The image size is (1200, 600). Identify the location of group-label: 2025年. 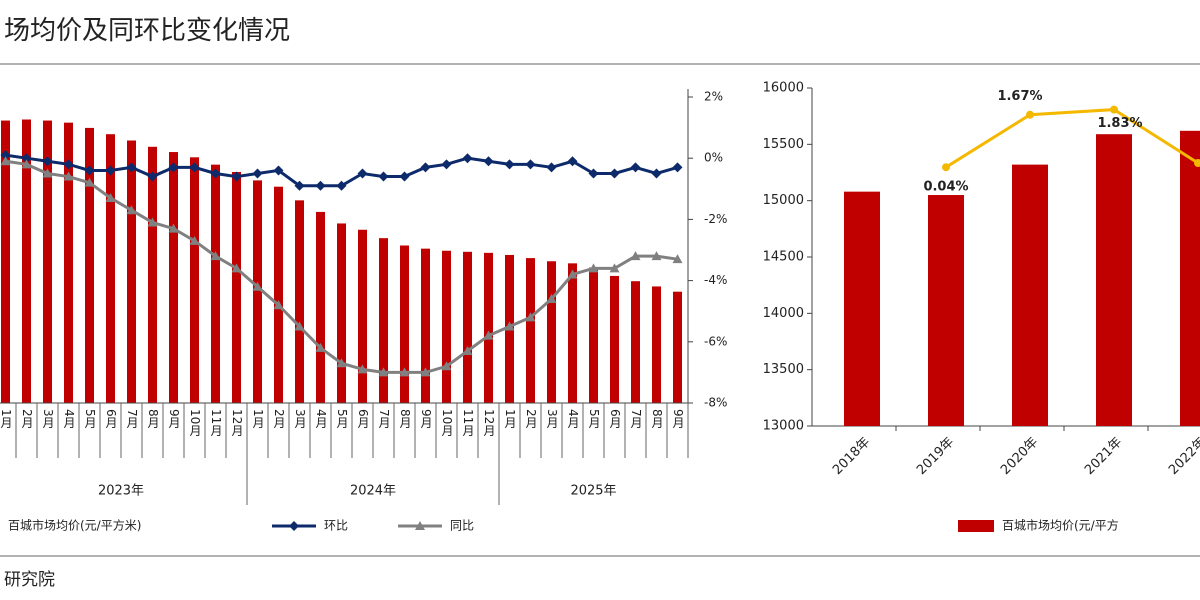
(593, 491).